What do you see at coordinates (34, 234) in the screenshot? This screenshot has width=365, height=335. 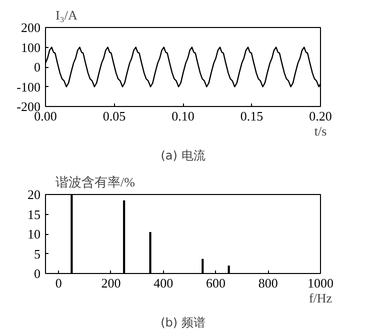 I see `y-tick-label: 10` at bounding box center [34, 234].